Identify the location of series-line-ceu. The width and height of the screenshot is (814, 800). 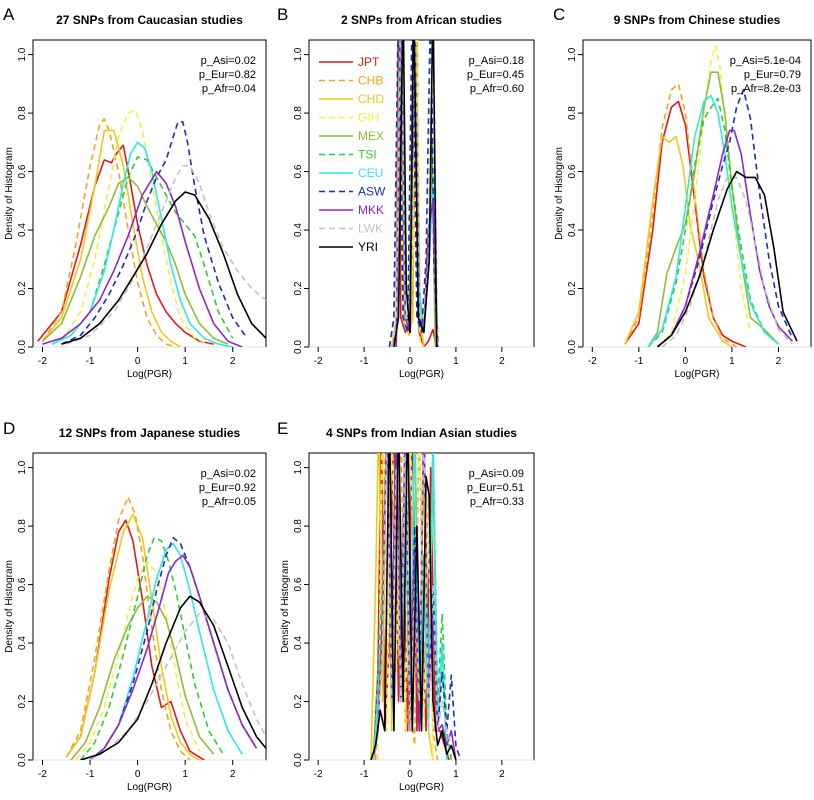
(713, 220).